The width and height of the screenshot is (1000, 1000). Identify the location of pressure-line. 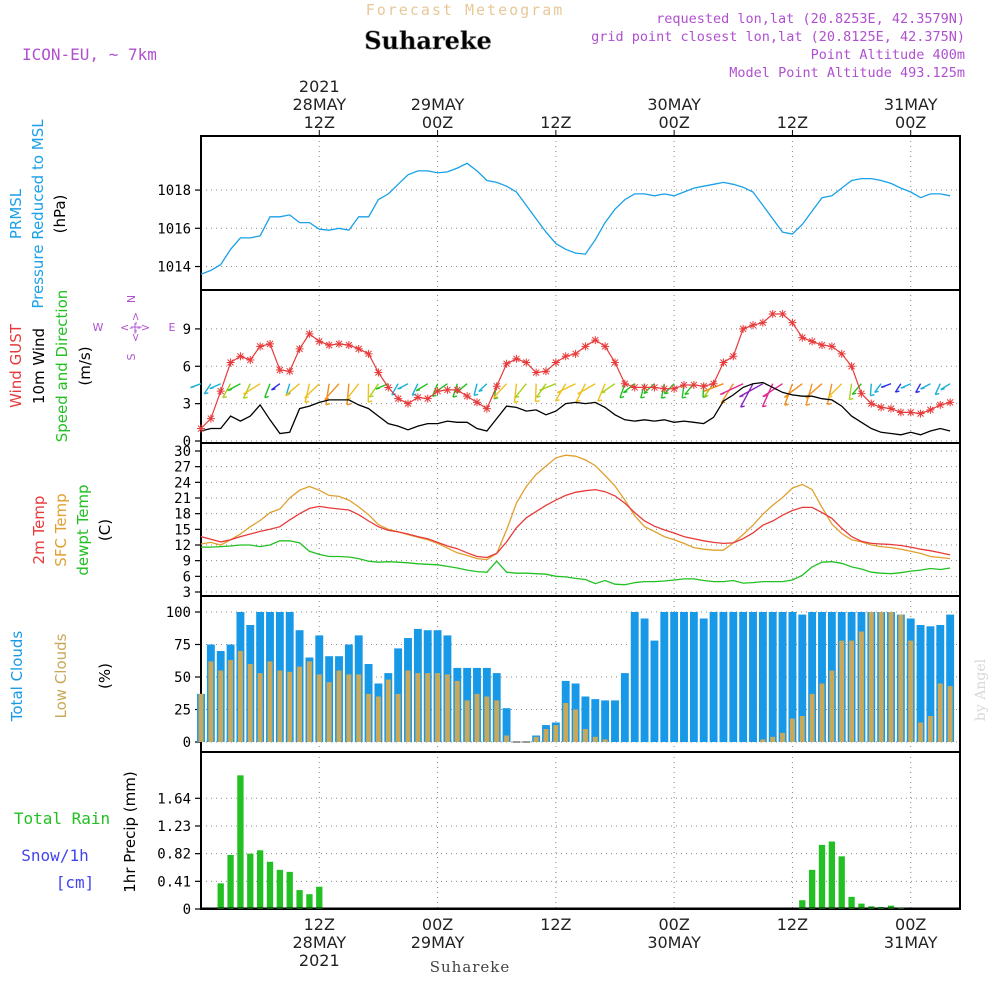
(575, 218).